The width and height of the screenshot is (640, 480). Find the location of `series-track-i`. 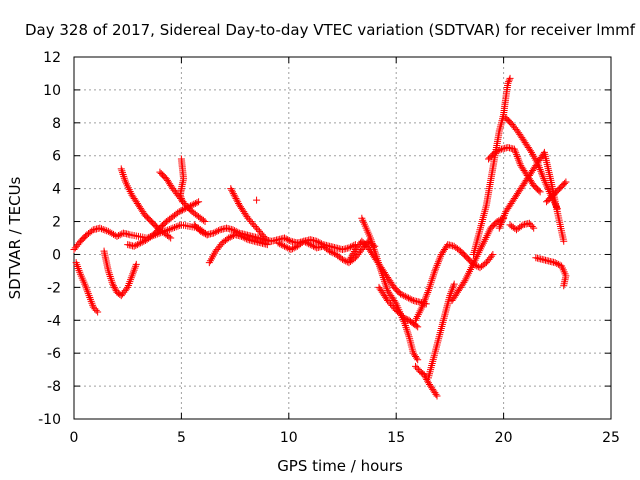

series-track-i is located at coordinates (238, 249).